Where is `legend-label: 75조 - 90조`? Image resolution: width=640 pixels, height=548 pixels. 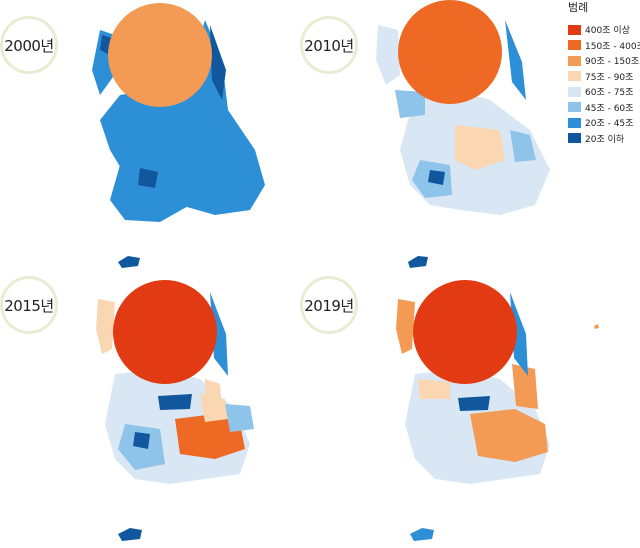
legend-label: 75조 - 90조 is located at coordinates (609, 77).